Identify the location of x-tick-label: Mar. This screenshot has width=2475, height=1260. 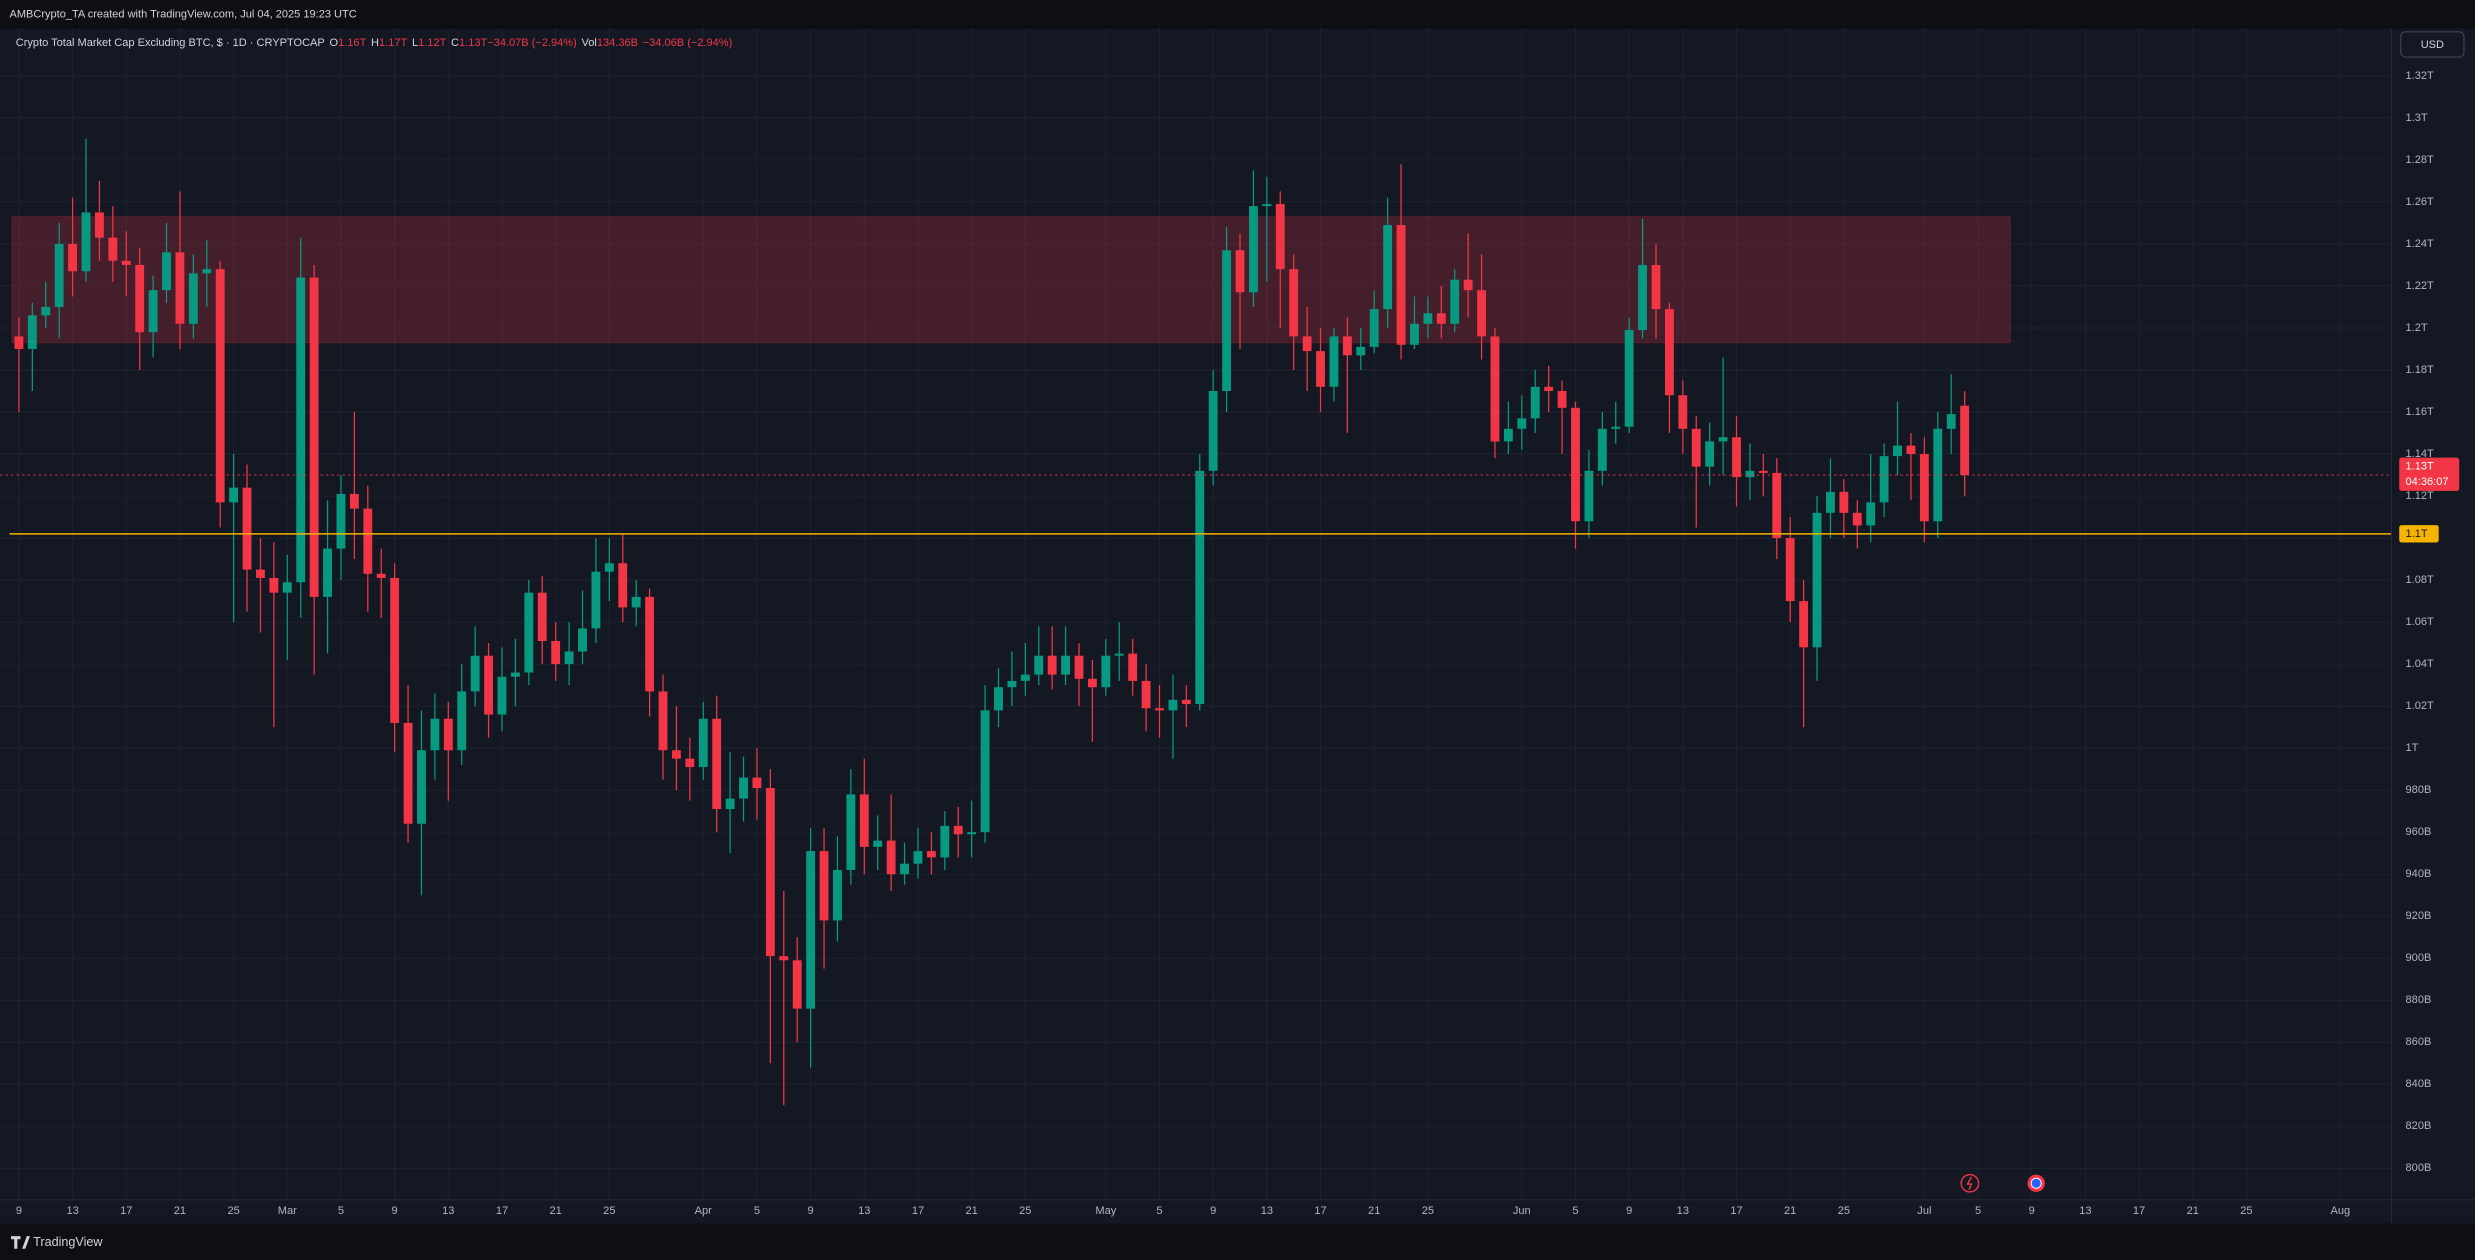
(287, 1211).